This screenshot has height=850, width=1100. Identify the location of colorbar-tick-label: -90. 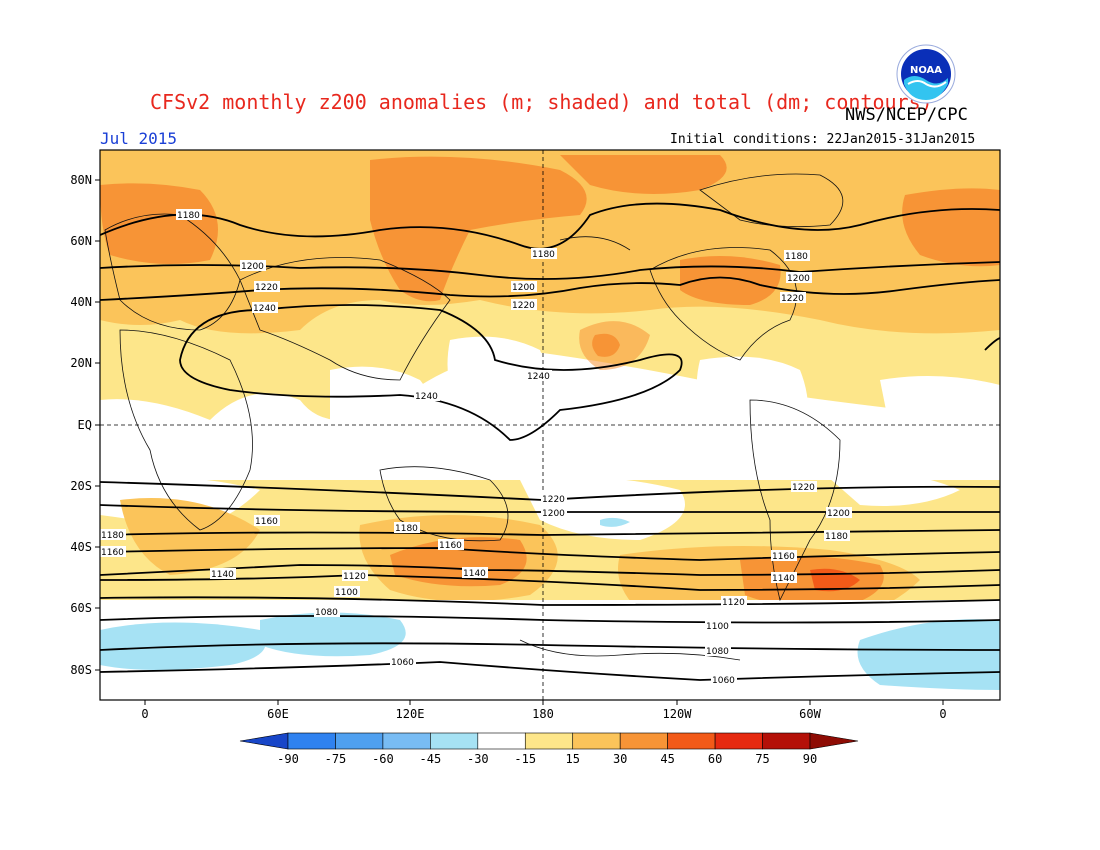
(288, 759).